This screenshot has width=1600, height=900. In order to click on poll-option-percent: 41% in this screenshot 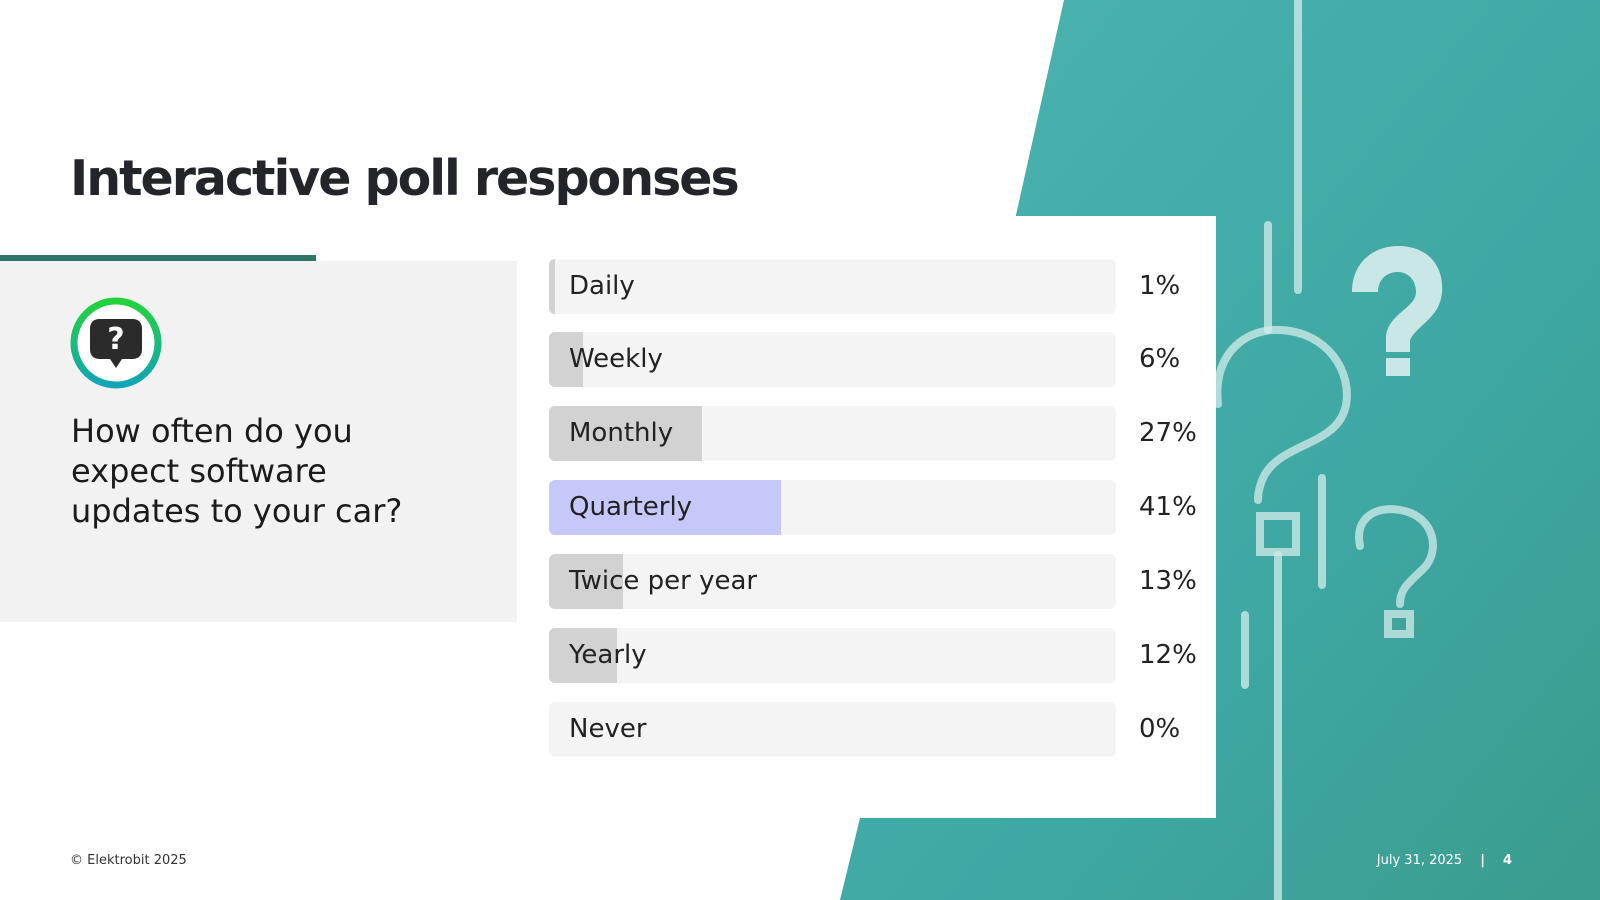, I will do `click(1168, 507)`.